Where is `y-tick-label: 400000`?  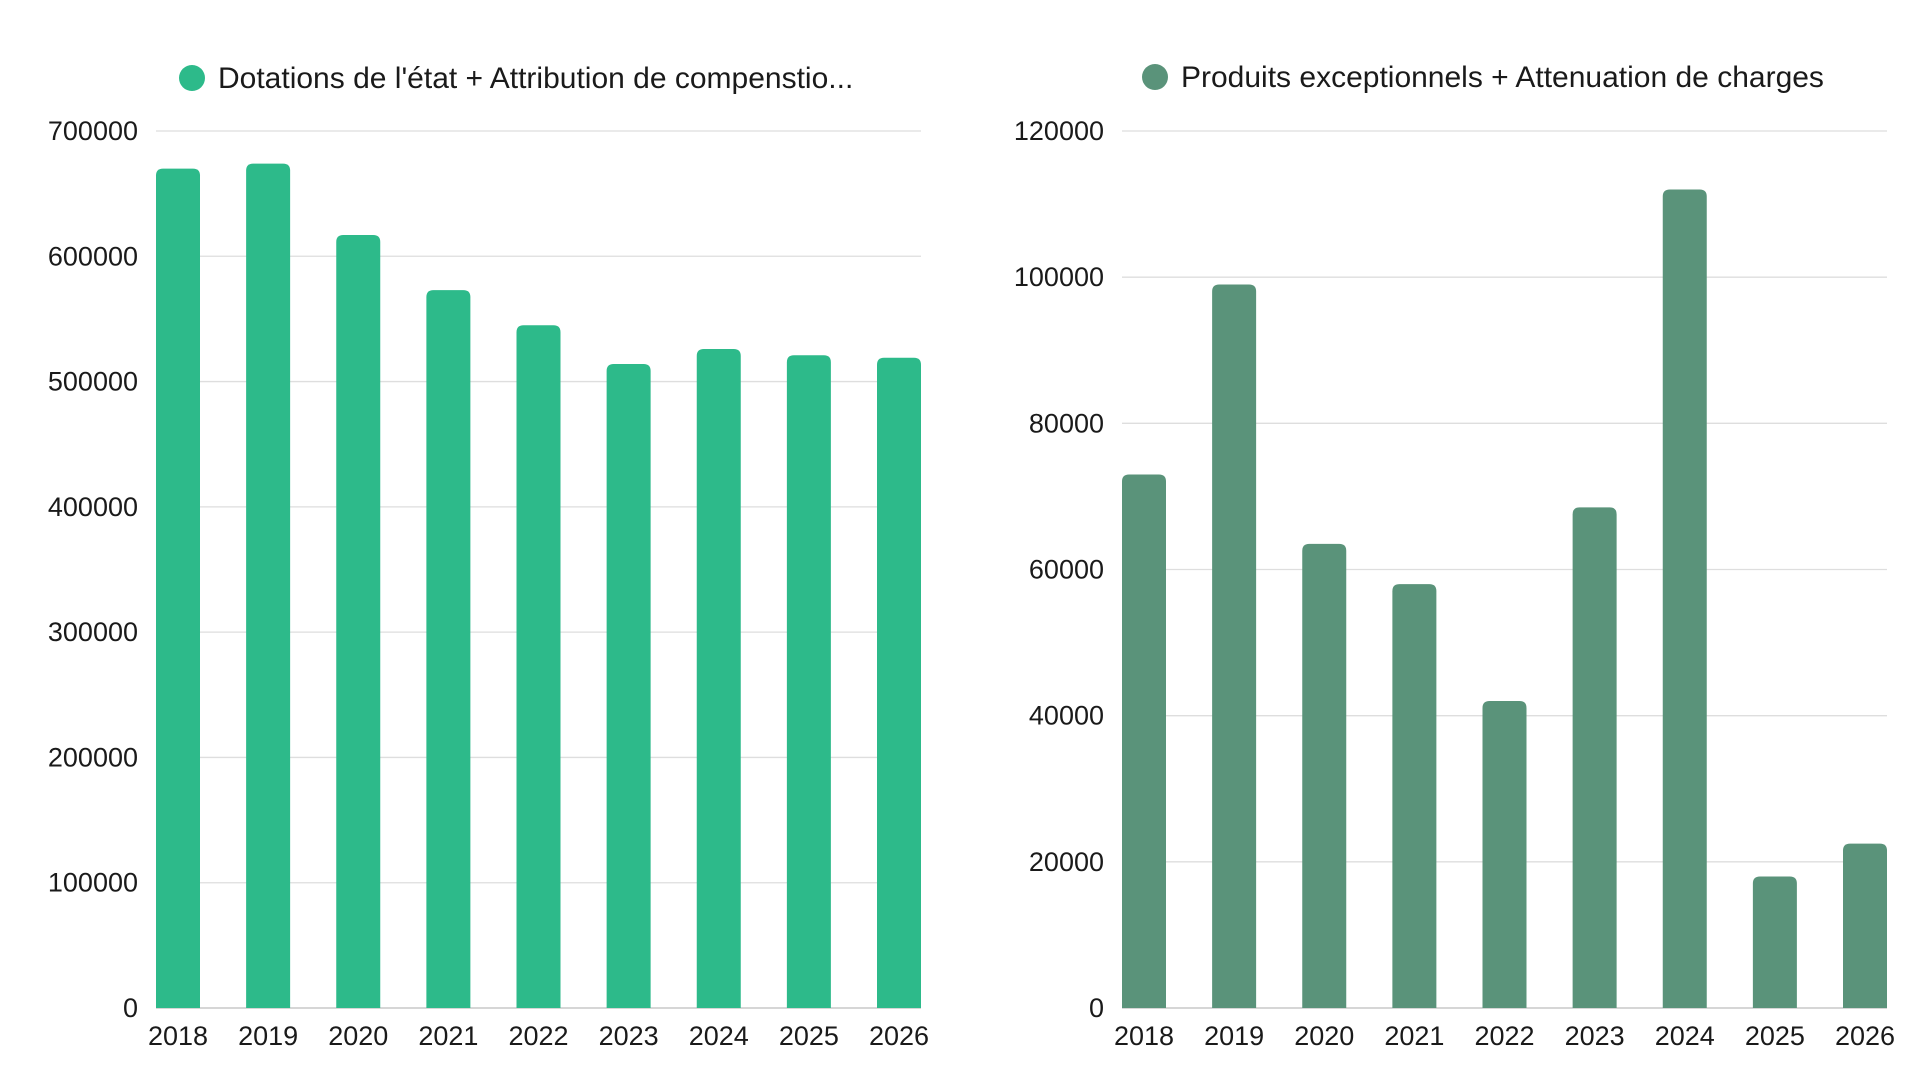
y-tick-label: 400000 is located at coordinates (93, 507).